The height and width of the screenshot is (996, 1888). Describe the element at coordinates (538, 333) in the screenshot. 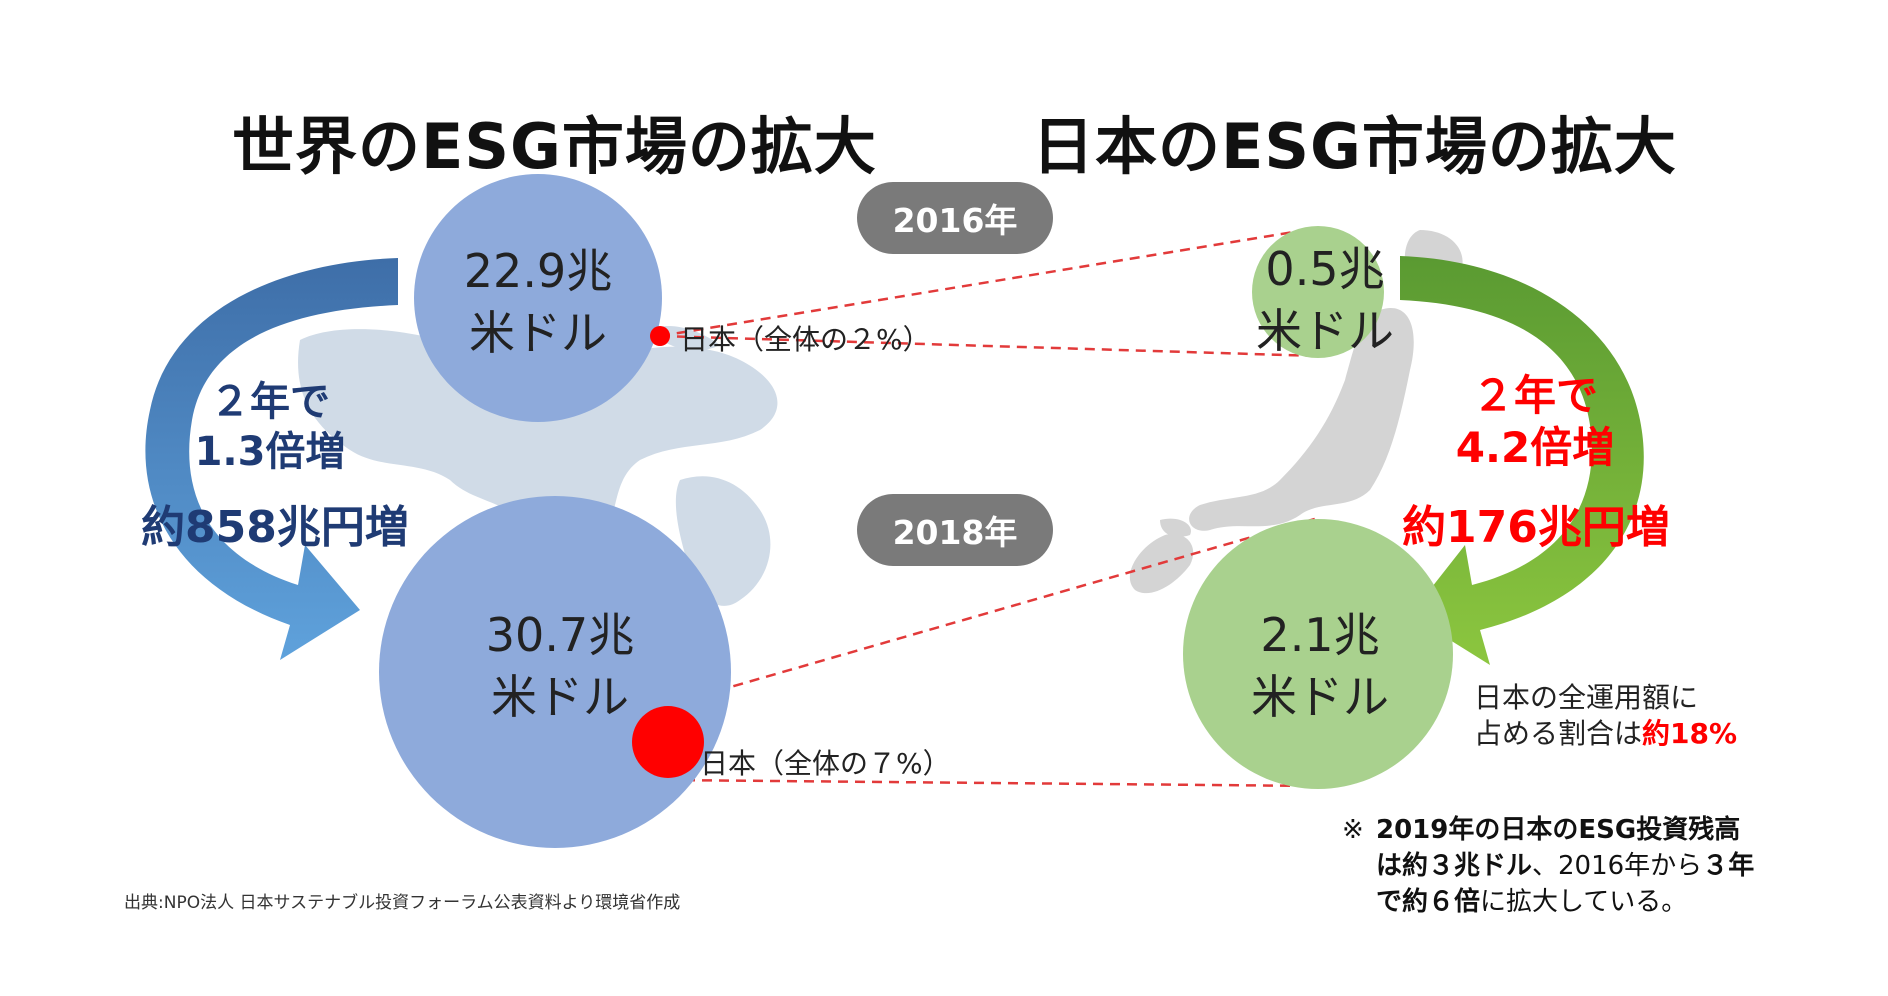

I see `world-2016-unit: 米ドル` at that location.